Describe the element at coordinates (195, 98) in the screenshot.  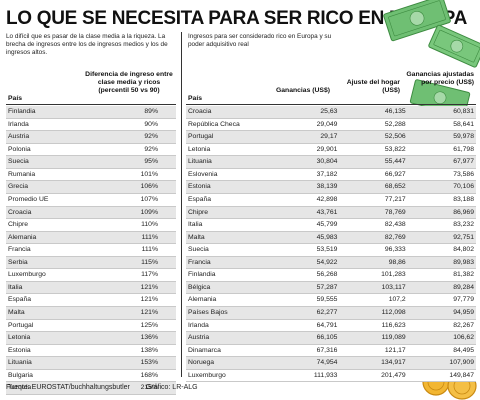
I see `right-header-country: País` at that location.